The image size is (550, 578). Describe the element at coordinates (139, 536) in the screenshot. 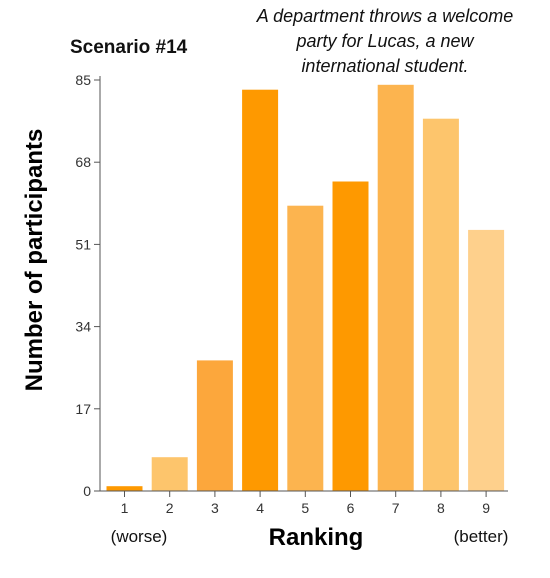

I see `x-low-note: (worse)` at that location.